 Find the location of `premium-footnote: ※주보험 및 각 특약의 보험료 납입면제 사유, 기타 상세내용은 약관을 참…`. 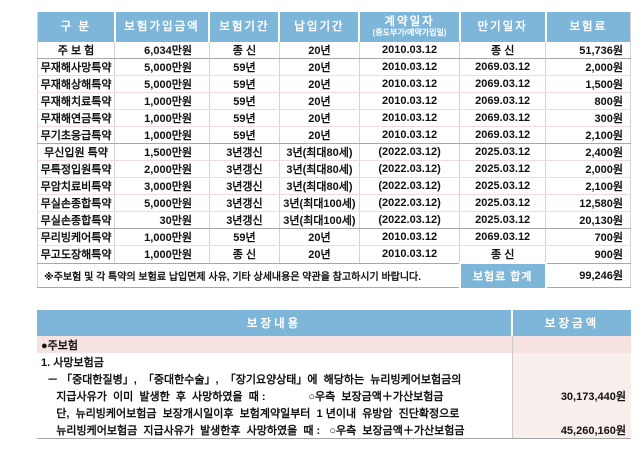

premium-footnote: ※주보험 및 각 특약의 보험료 납입면제 사유, 기타 상세내용은 약관을 참… is located at coordinates (248, 275).